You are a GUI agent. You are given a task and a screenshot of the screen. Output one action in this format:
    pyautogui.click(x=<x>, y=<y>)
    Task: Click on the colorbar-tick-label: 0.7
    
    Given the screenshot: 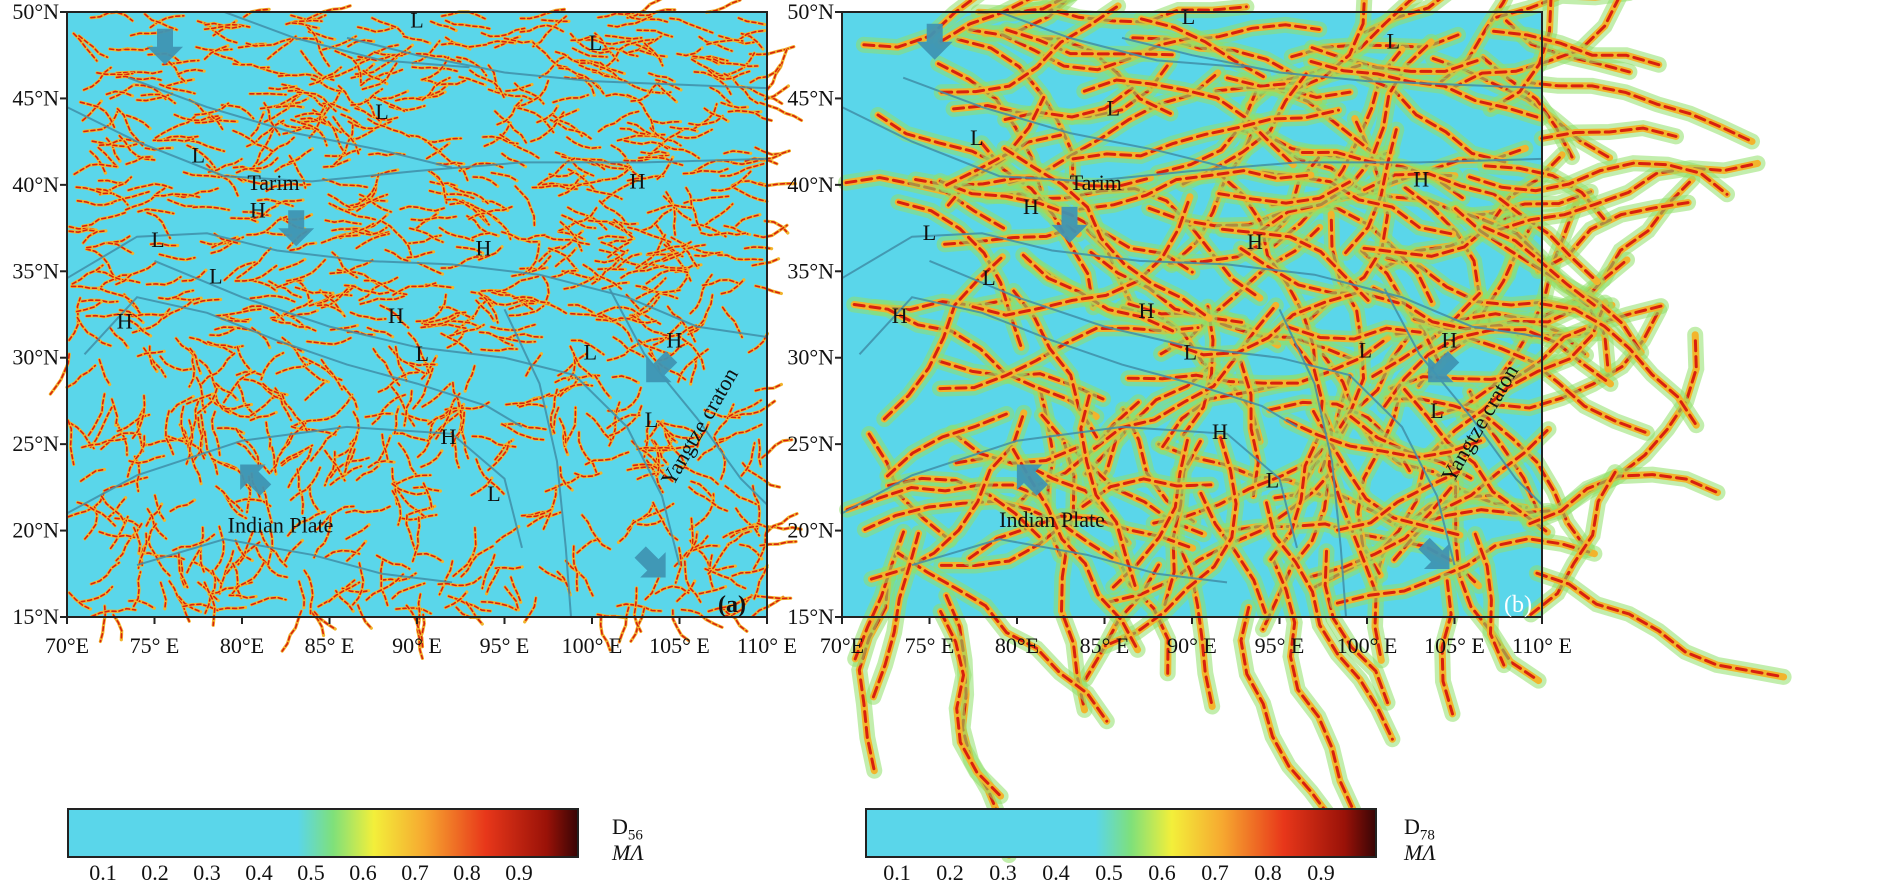 What is the action you would take?
    pyautogui.click(x=1215, y=872)
    